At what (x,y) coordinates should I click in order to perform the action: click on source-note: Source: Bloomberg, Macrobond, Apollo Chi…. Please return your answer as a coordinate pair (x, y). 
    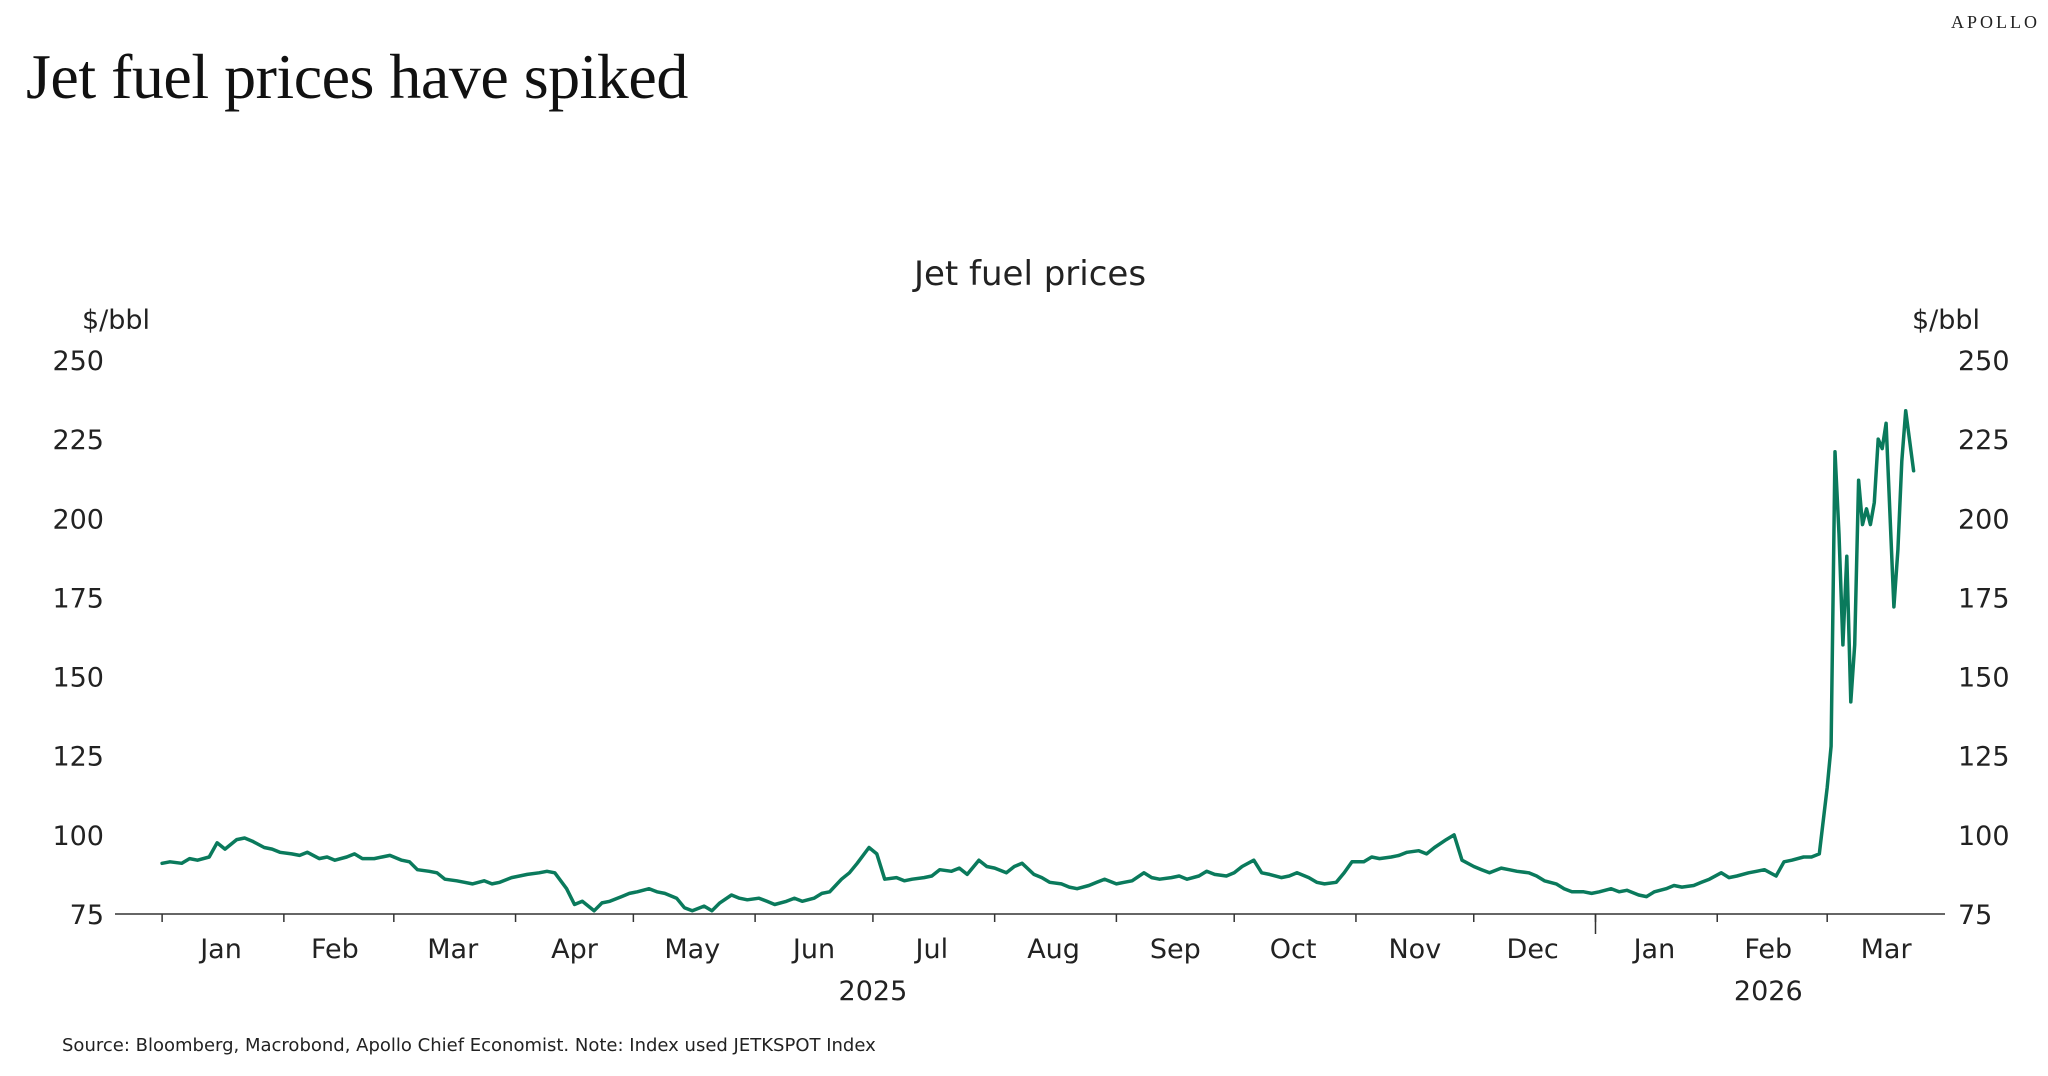
    Looking at the image, I should click on (469, 1045).